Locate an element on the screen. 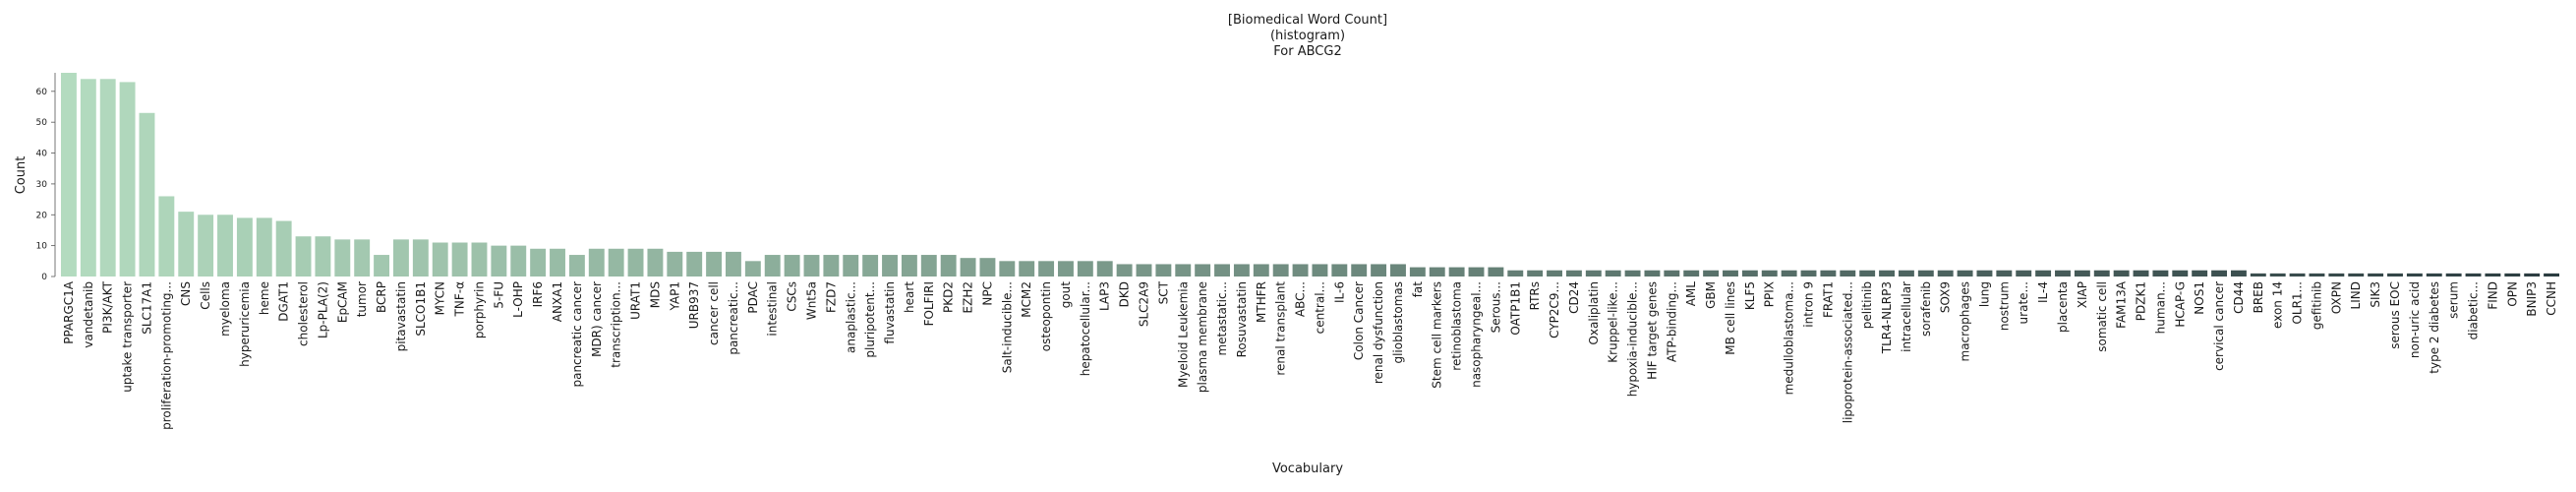 This screenshot has width=2576, height=492. x-tick-label: YAP1 is located at coordinates (674, 296).